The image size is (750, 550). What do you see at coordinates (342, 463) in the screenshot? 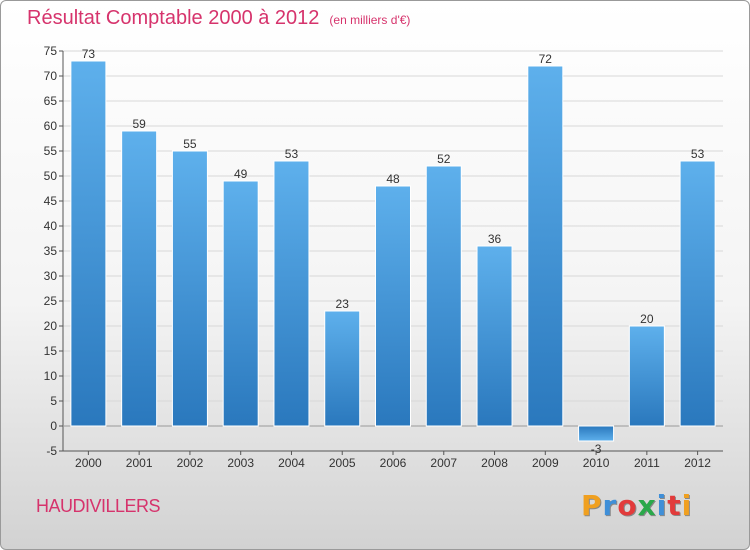
I see `x-tick-label: 2005` at bounding box center [342, 463].